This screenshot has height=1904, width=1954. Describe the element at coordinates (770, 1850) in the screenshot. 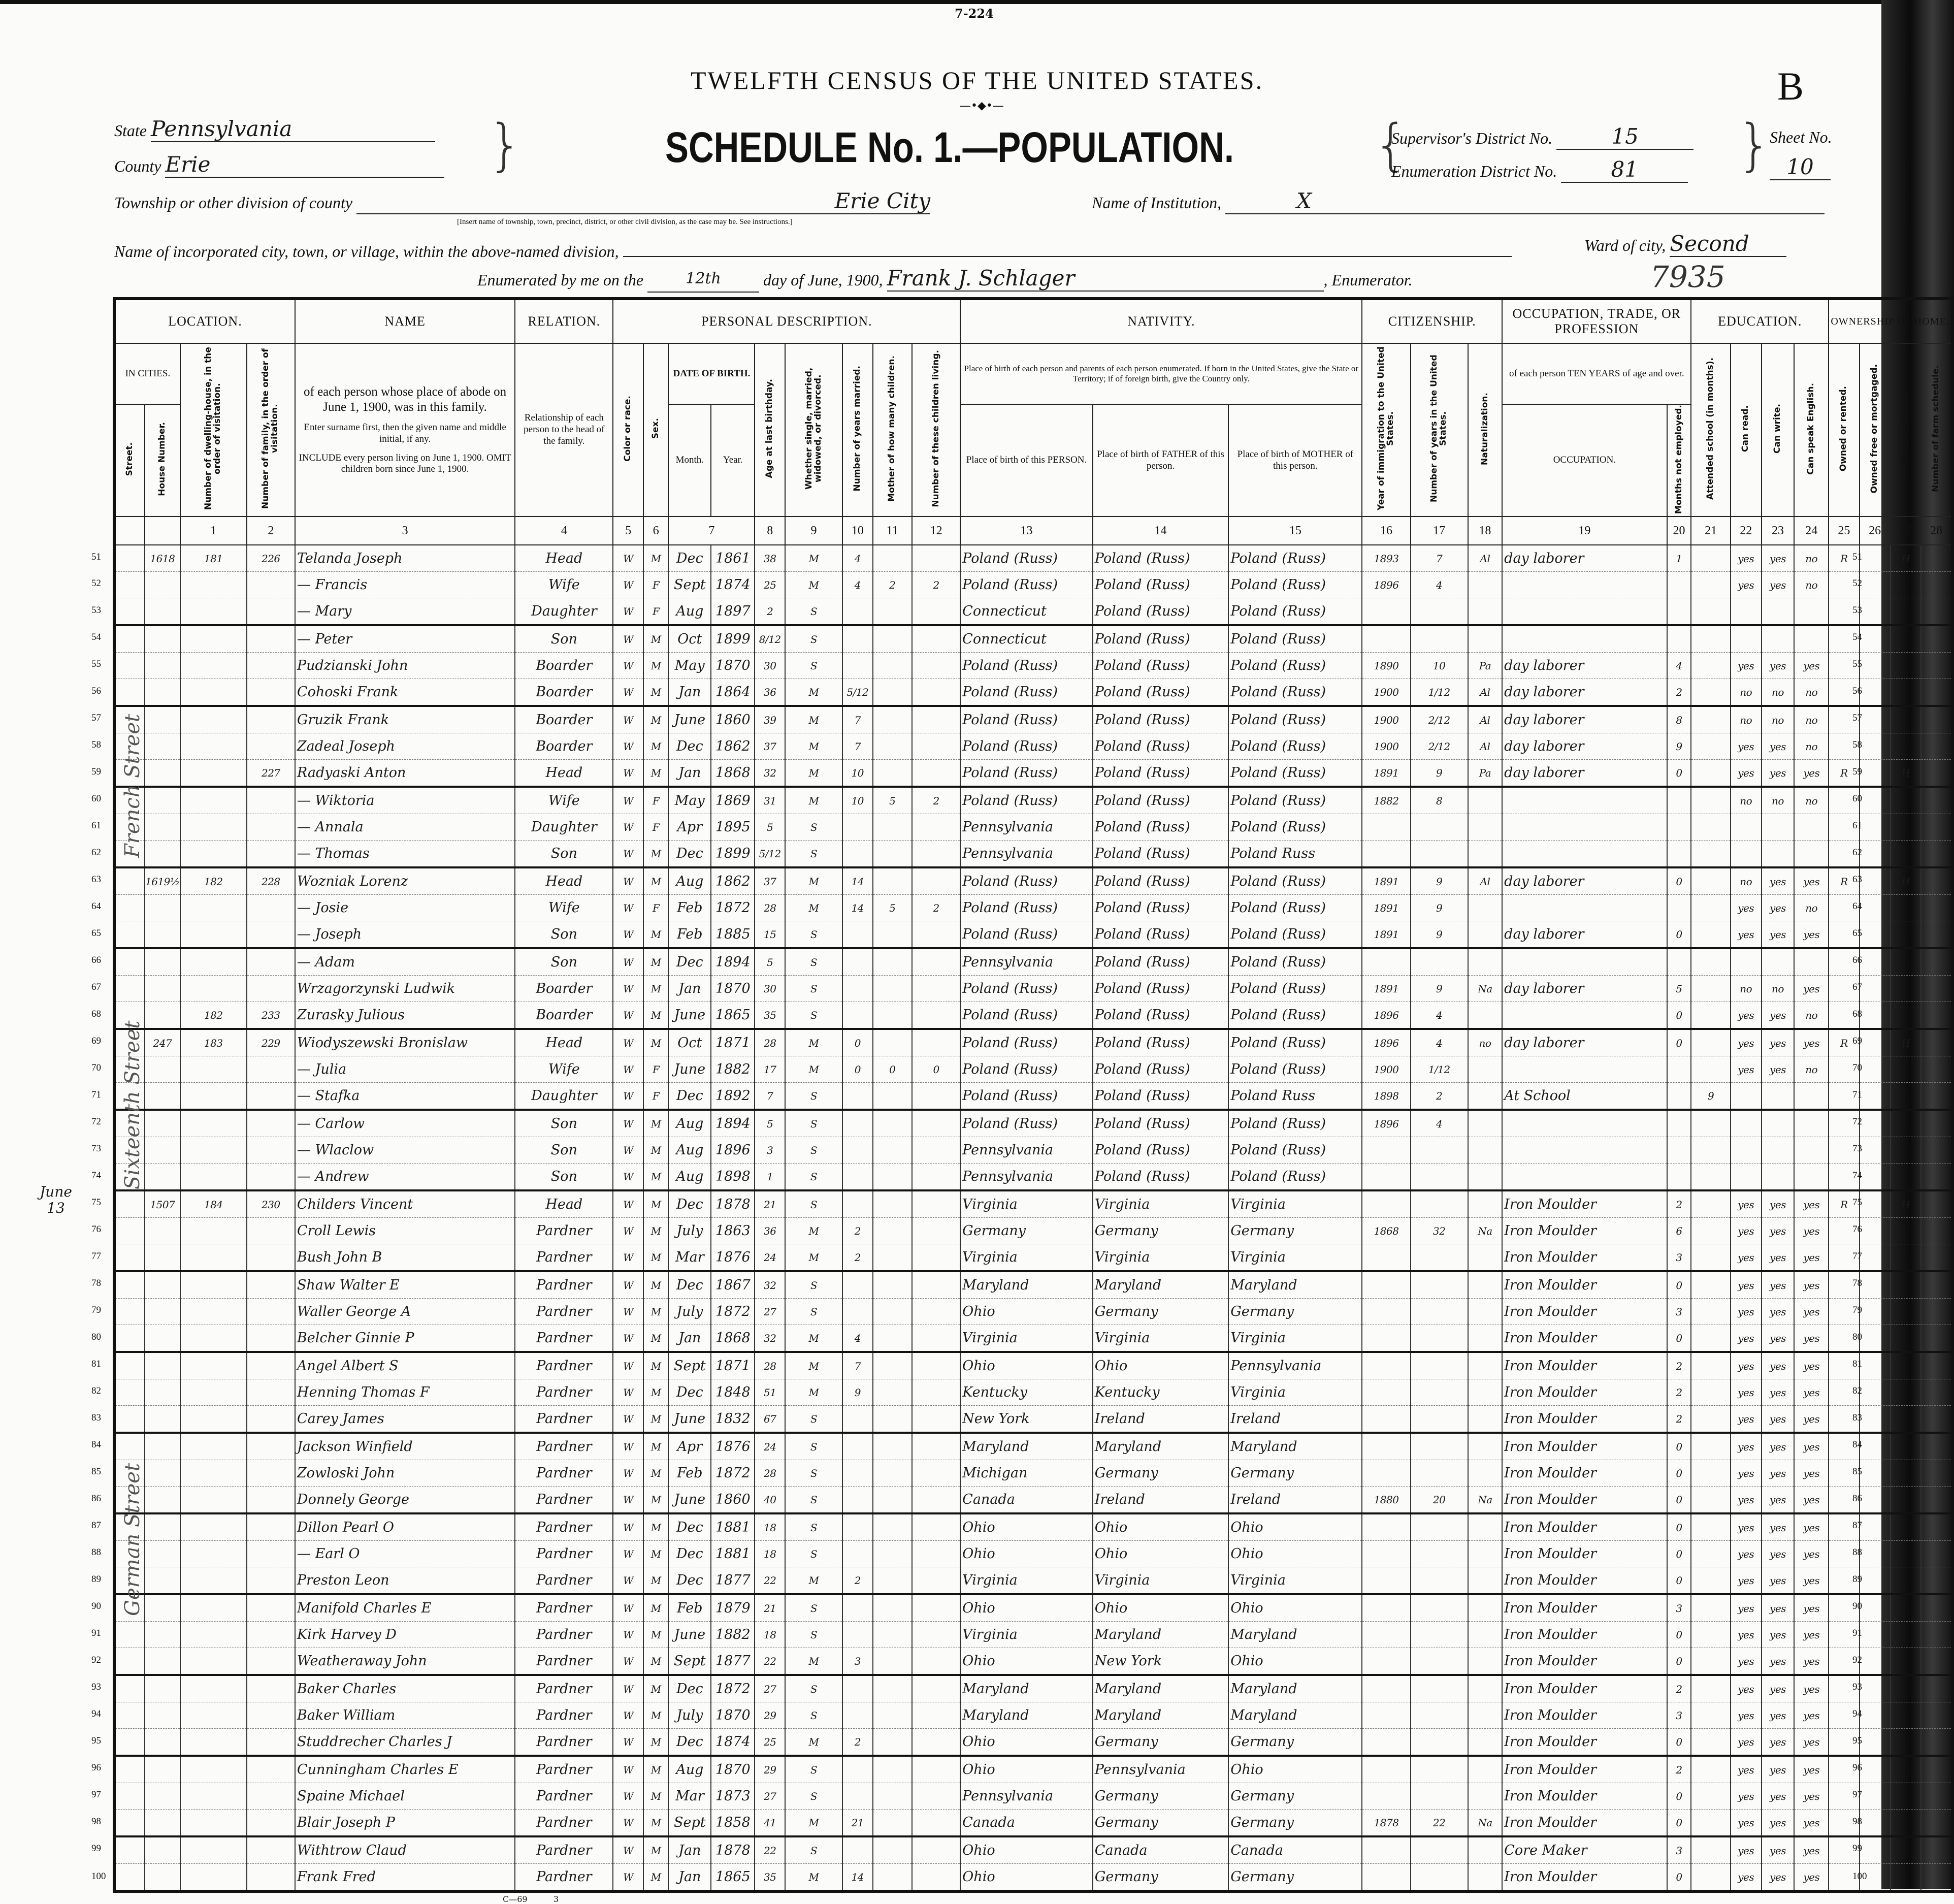

I see `cell-age: 22` at that location.